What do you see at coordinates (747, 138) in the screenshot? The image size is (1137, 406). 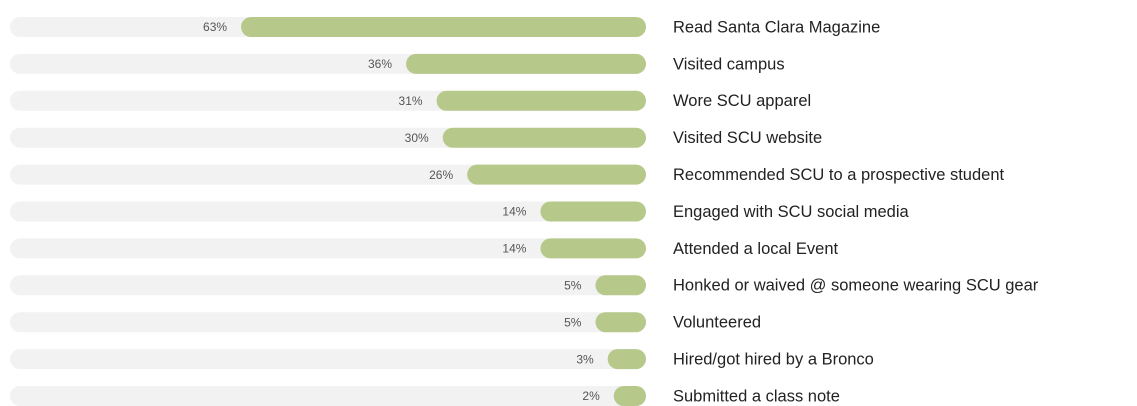 I see `category-label: Visited SCU website` at bounding box center [747, 138].